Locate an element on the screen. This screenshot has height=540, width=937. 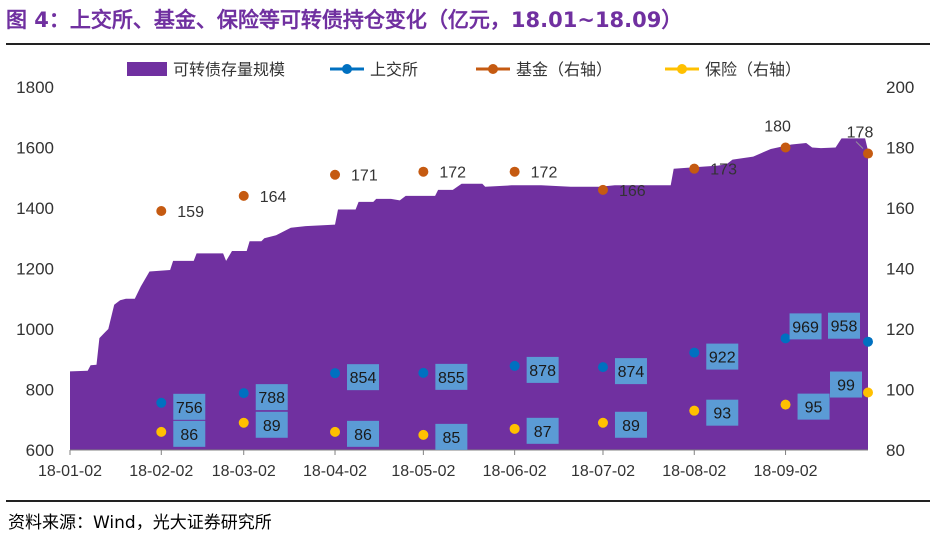
y-right-tick-label: 100 is located at coordinates (900, 390).